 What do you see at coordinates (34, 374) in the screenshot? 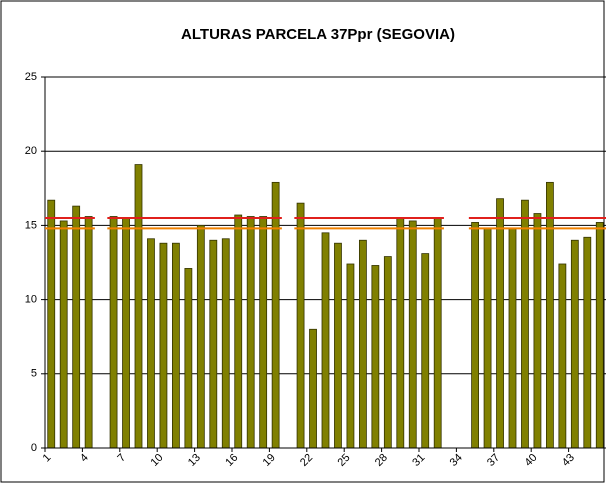
I see `y-tick-label: 5` at bounding box center [34, 374].